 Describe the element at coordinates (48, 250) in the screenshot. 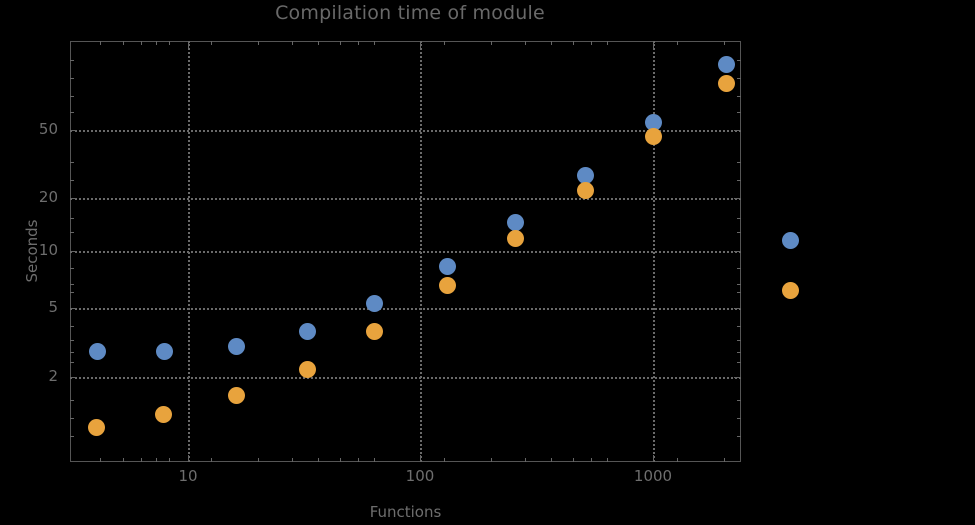

I see `y-tick-label: 10` at that location.